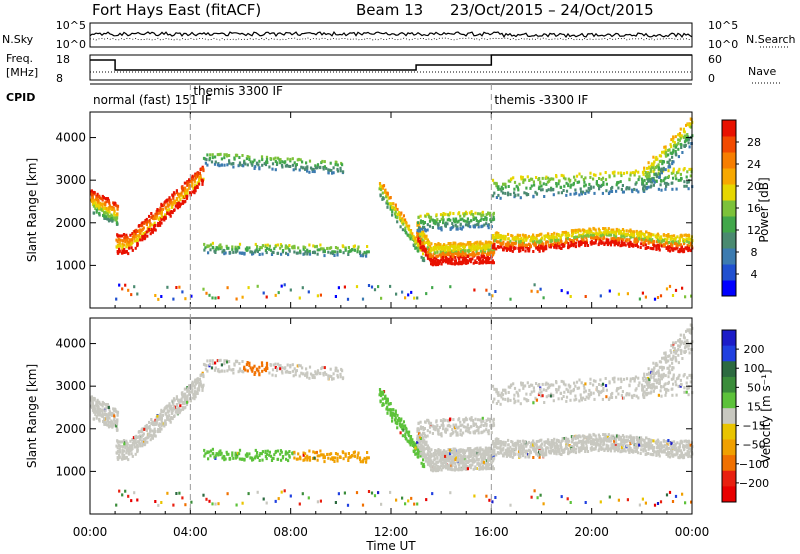 The height and width of the screenshot is (554, 800). I want to click on cpid-segment-label: normal (fast) 151 IF, so click(152, 100).